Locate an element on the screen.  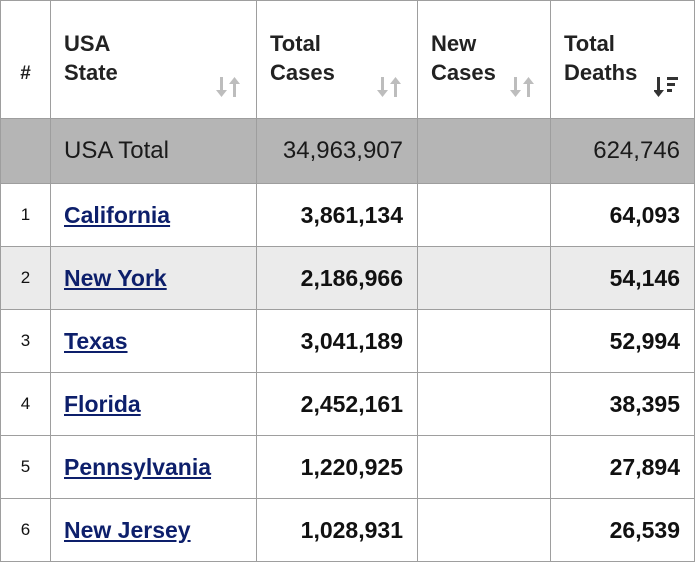
rank-header-label: # is located at coordinates (25, 73).